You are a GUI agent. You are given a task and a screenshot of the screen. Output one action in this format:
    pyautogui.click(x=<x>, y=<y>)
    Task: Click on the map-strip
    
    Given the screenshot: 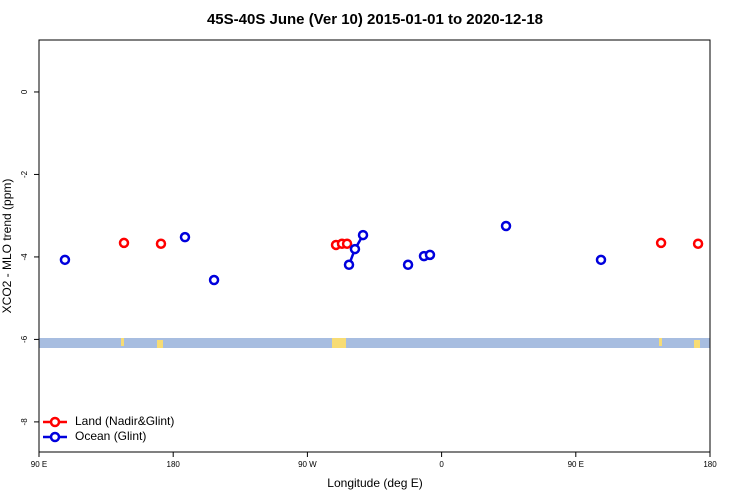 What is the action you would take?
    pyautogui.click(x=374, y=343)
    